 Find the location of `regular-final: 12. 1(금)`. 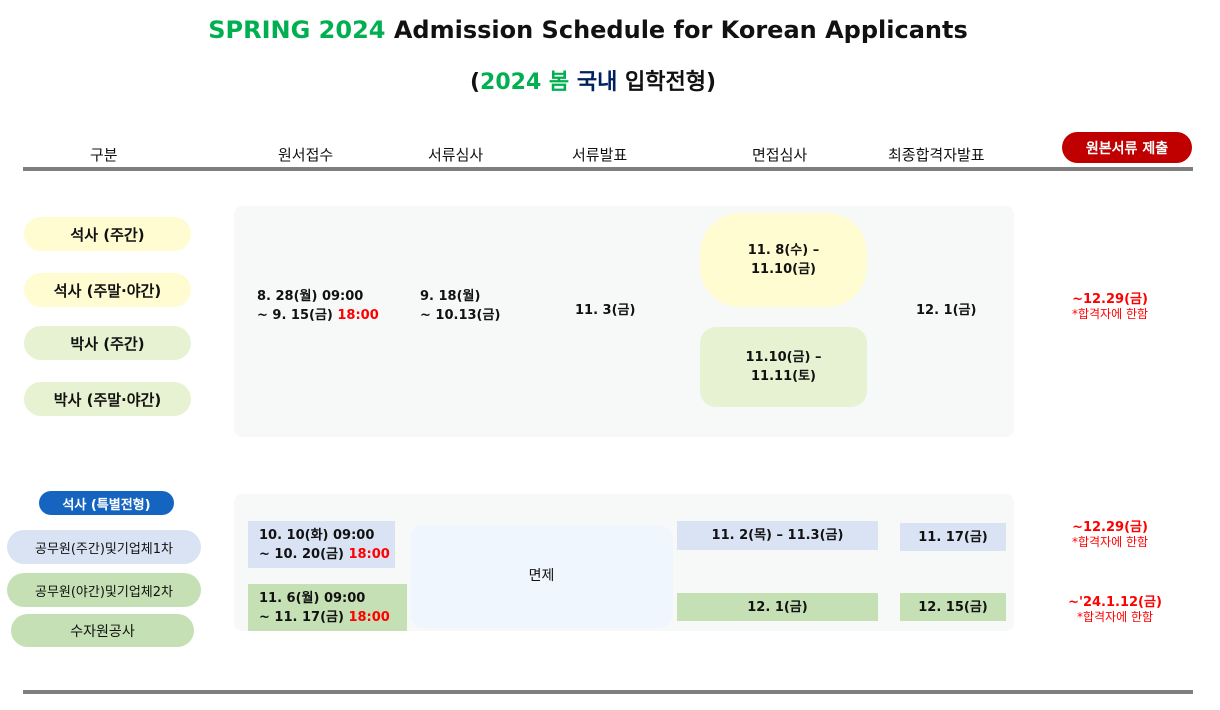

regular-final: 12. 1(금) is located at coordinates (946, 310).